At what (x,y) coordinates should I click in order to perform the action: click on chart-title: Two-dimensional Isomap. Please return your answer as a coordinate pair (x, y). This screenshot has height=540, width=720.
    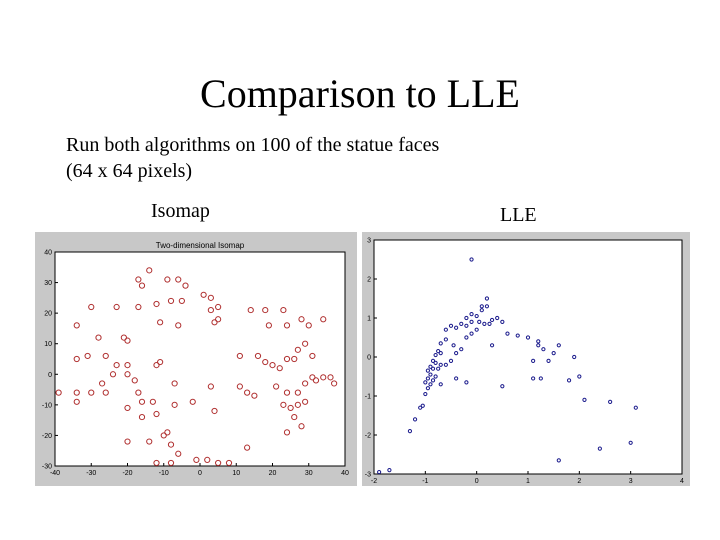
    Looking at the image, I should click on (200, 245).